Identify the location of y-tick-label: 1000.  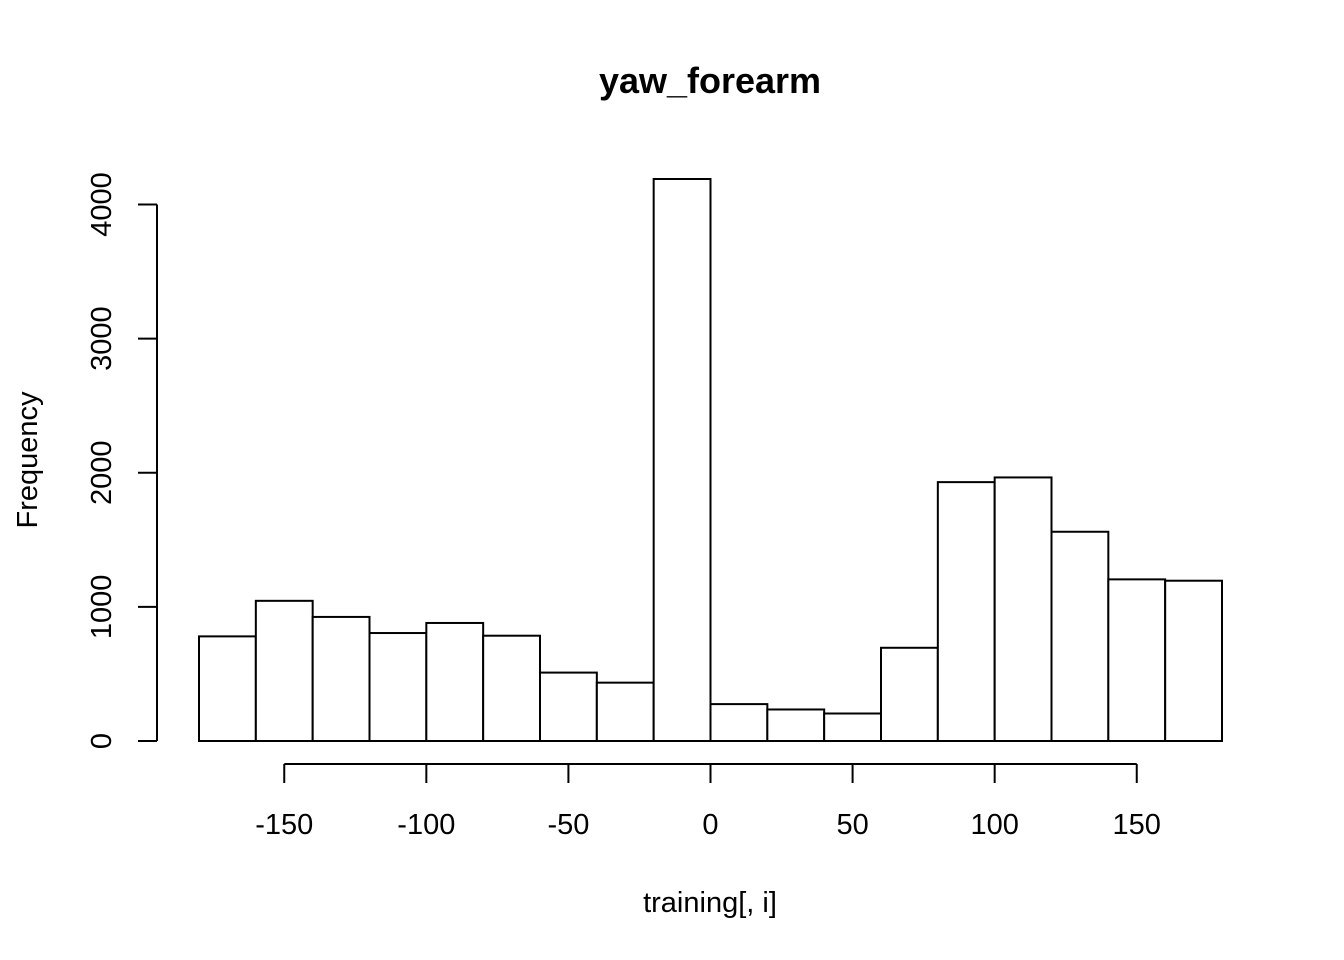
(102, 607).